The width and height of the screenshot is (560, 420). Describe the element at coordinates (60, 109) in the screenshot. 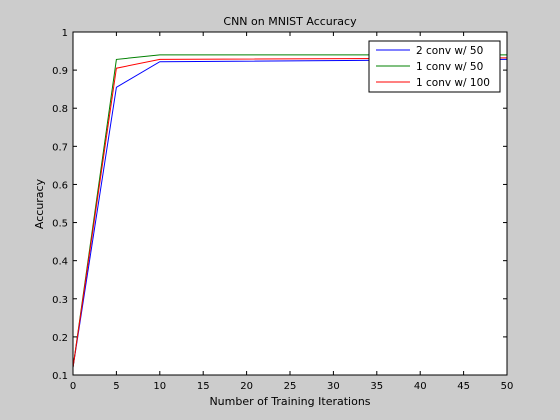

I see `y-tick-label: 0.8` at that location.